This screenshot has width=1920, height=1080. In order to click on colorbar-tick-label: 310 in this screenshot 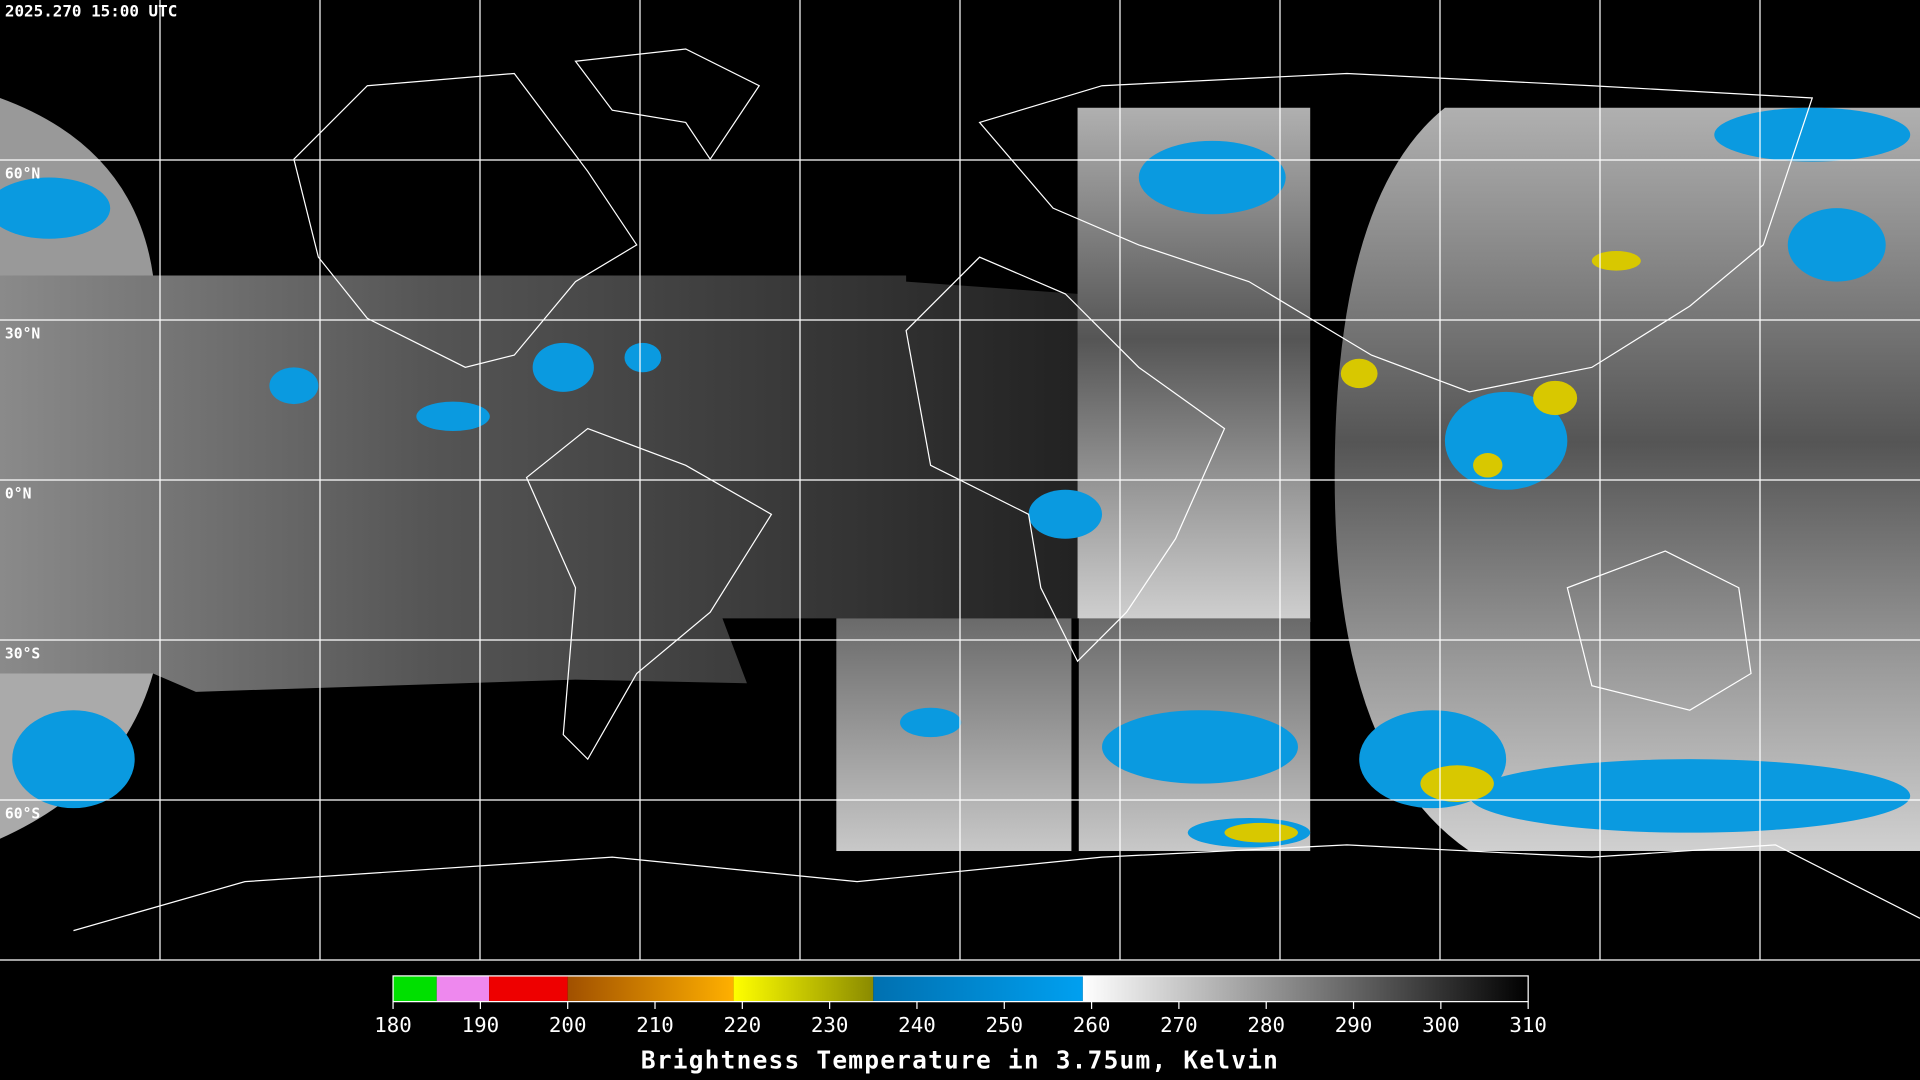, I will do `click(1528, 1025)`.